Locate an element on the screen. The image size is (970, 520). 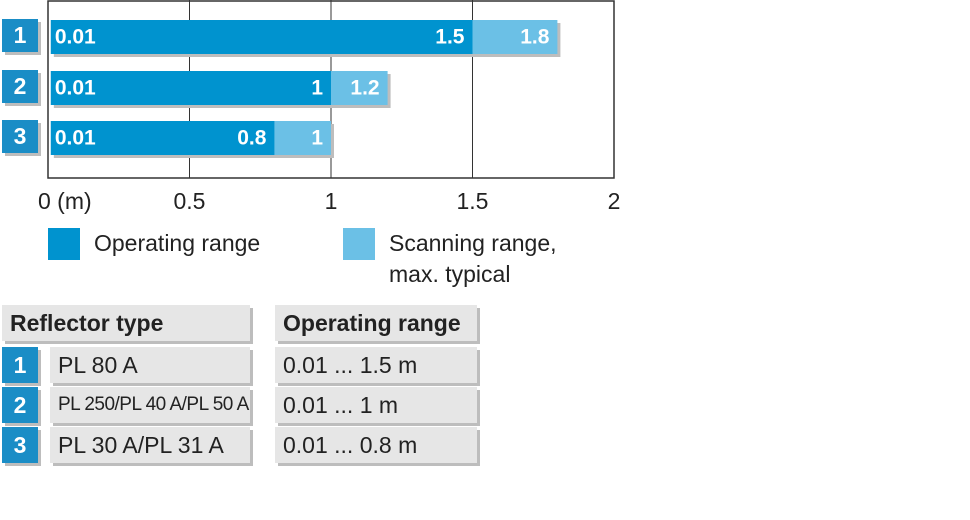
row-number: 3 is located at coordinates (20, 445).